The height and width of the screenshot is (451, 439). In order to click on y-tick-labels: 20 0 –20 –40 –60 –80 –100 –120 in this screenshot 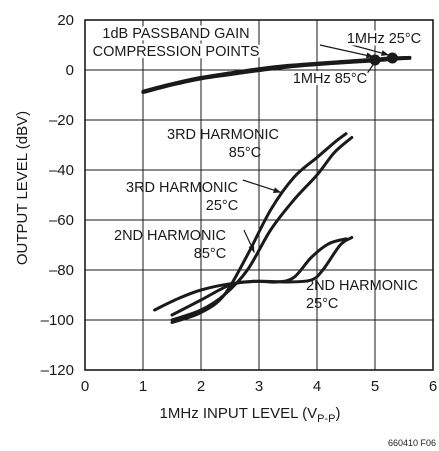, I will do `click(57, 195)`.